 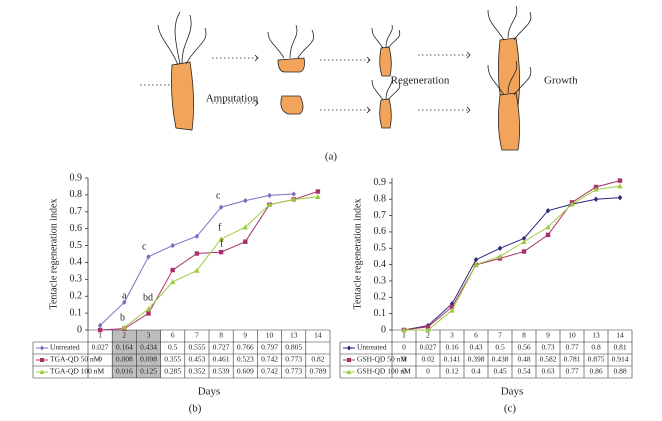 What do you see at coordinates (500, 347) in the screenshot?
I see `table-value: 0.5` at bounding box center [500, 347].